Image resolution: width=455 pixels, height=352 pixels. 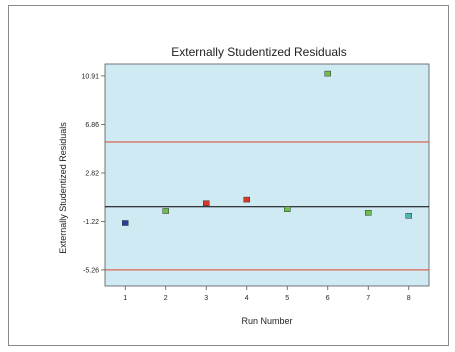 What do you see at coordinates (92, 125) in the screenshot?
I see `y-tick-label: 6.86` at bounding box center [92, 125].